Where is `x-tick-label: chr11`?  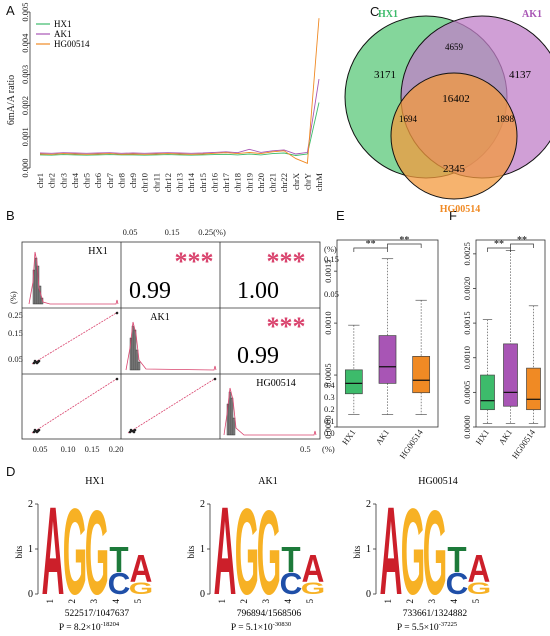
x-tick-label: chr11 is located at coordinates (156, 182).